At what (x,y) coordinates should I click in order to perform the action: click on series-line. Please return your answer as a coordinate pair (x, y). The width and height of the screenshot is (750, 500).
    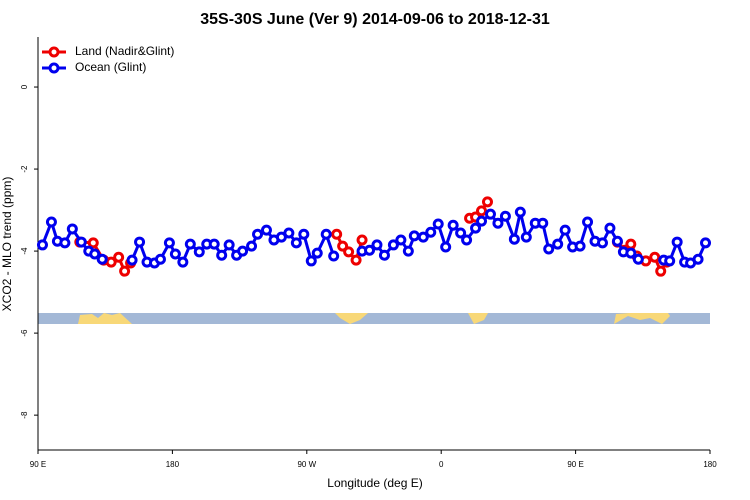
    Looking at the image, I should click on (233, 246).